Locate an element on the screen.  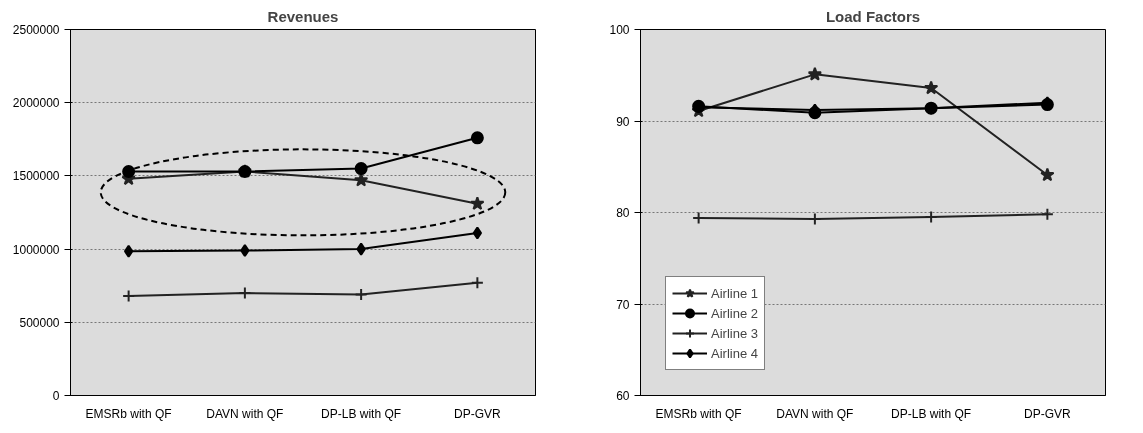
y-tick-label: 100 is located at coordinates (619, 30).